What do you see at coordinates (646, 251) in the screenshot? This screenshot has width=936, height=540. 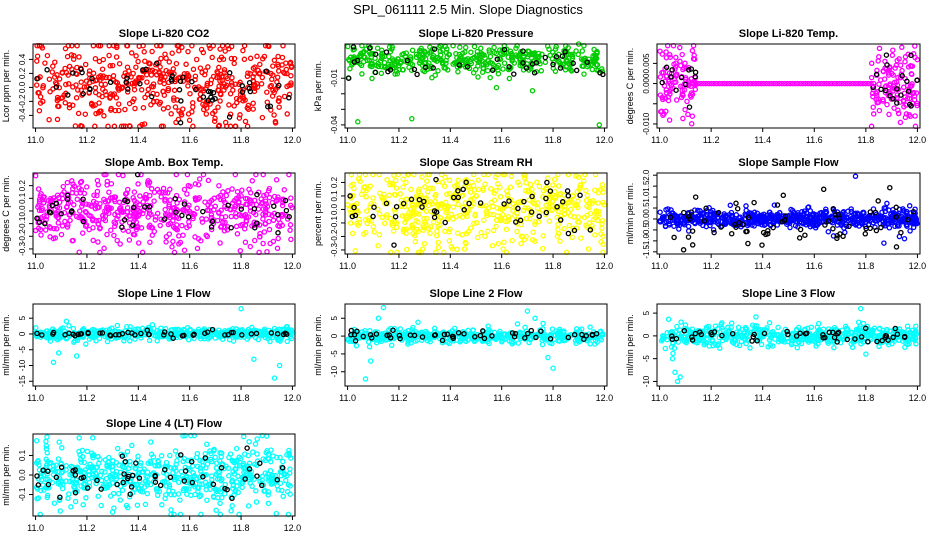 I see `y-tick-label: -1.5` at bounding box center [646, 251].